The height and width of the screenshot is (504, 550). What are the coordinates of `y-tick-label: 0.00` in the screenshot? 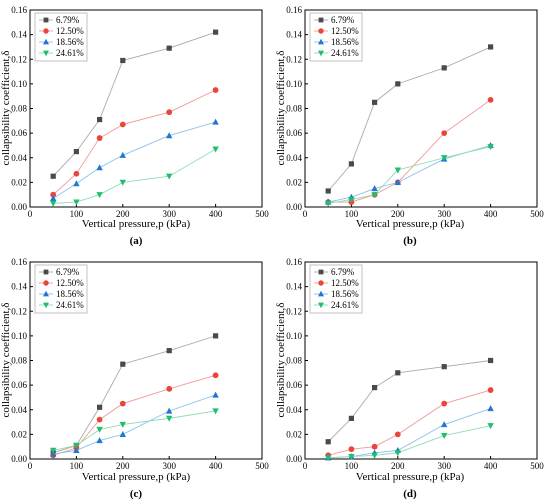 It's located at (294, 459).